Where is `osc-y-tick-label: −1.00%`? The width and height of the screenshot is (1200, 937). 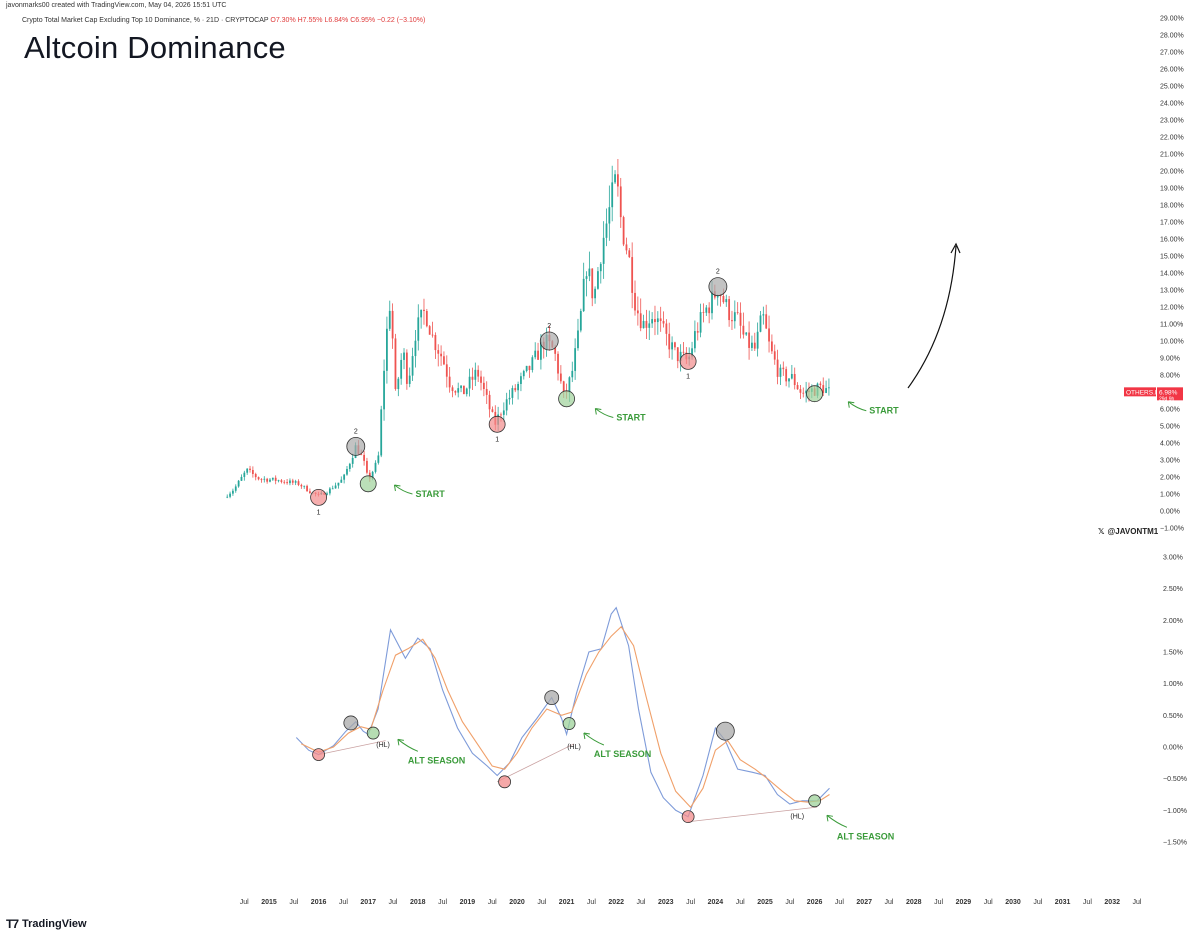 osc-y-tick-label: −1.00% is located at coordinates (1175, 811).